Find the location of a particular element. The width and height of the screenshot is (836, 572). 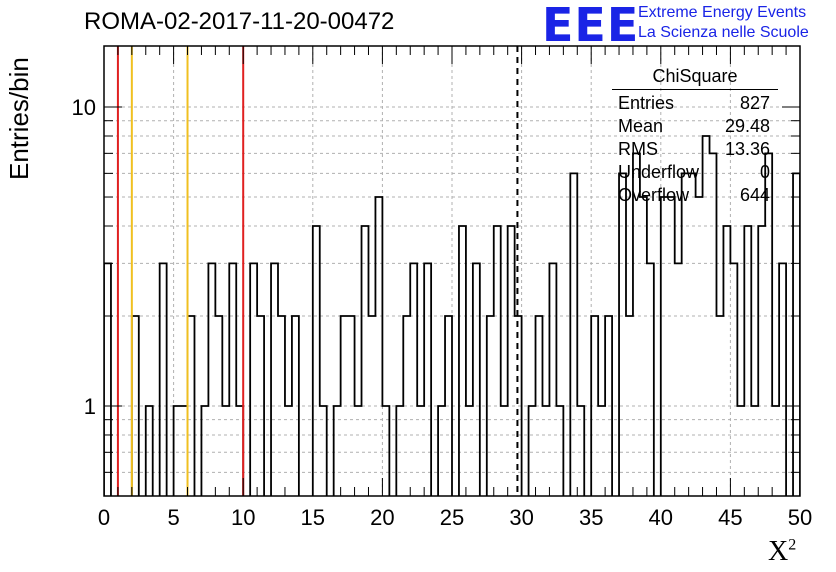

x-axis-label-base: X is located at coordinates (778, 551).